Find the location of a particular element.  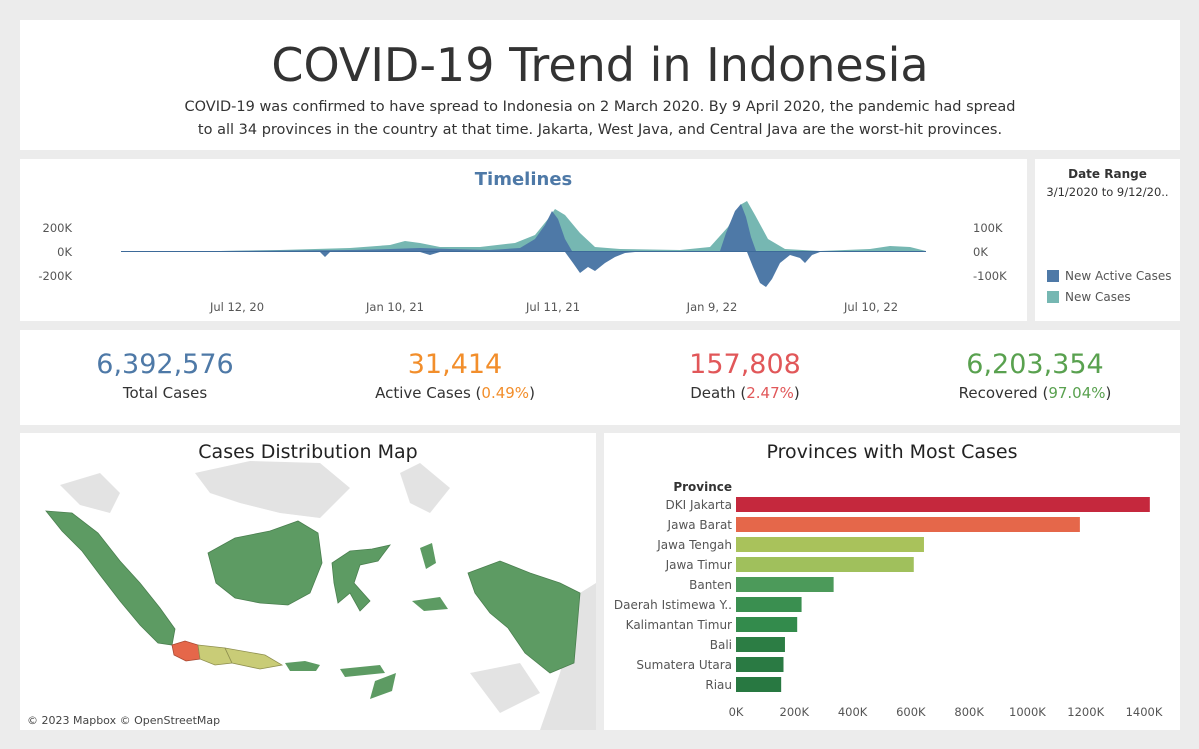

new-active-cases-negative-area is located at coordinates (523, 269).